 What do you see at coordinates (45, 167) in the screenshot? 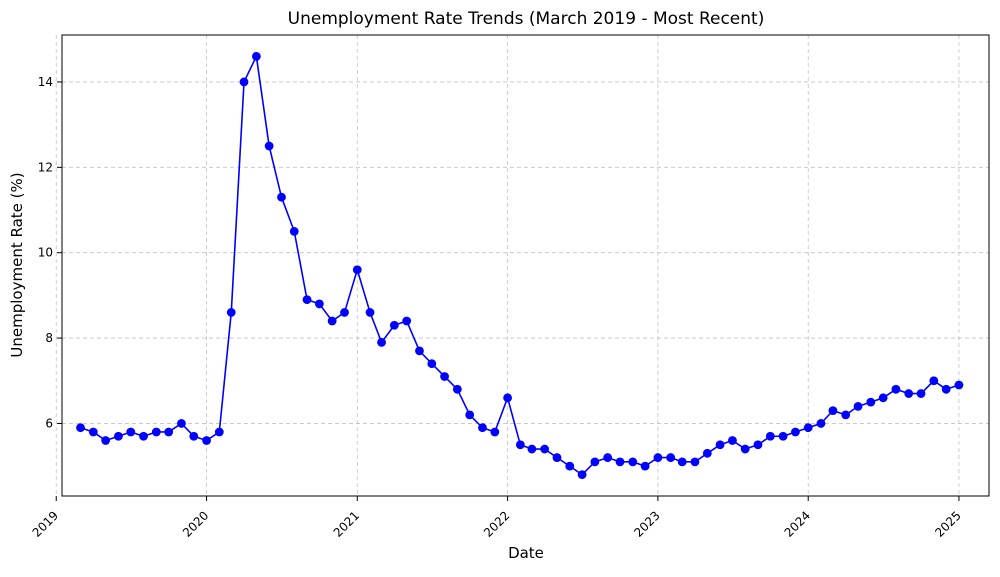
I see `y-tick-label: 12` at bounding box center [45, 167].